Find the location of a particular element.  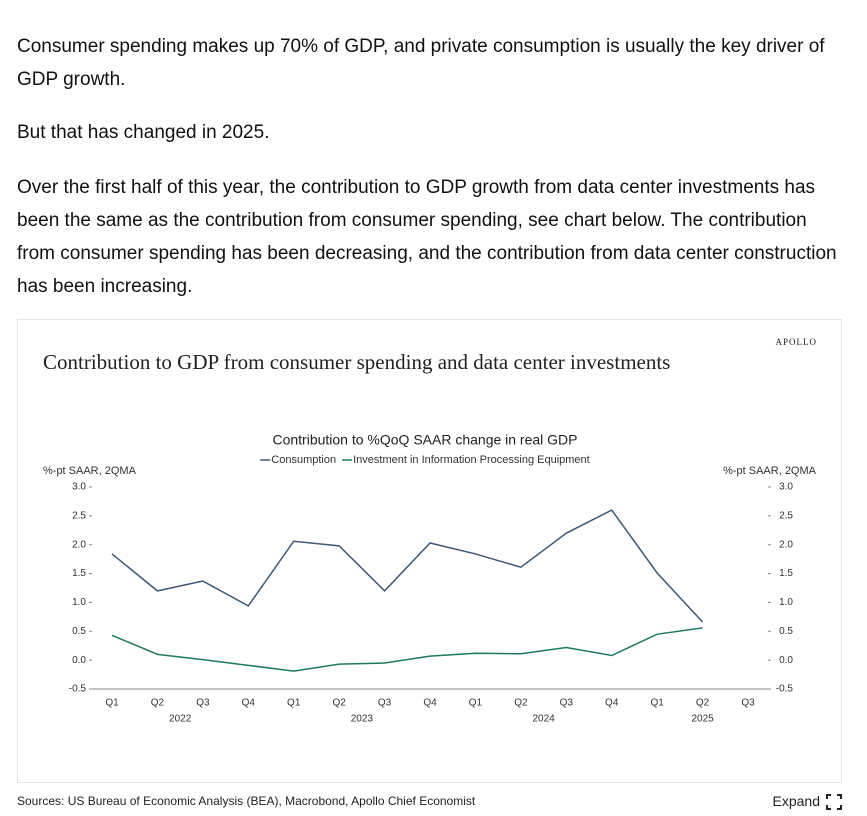

y-tick-label: 2.5 is located at coordinates (79, 515).